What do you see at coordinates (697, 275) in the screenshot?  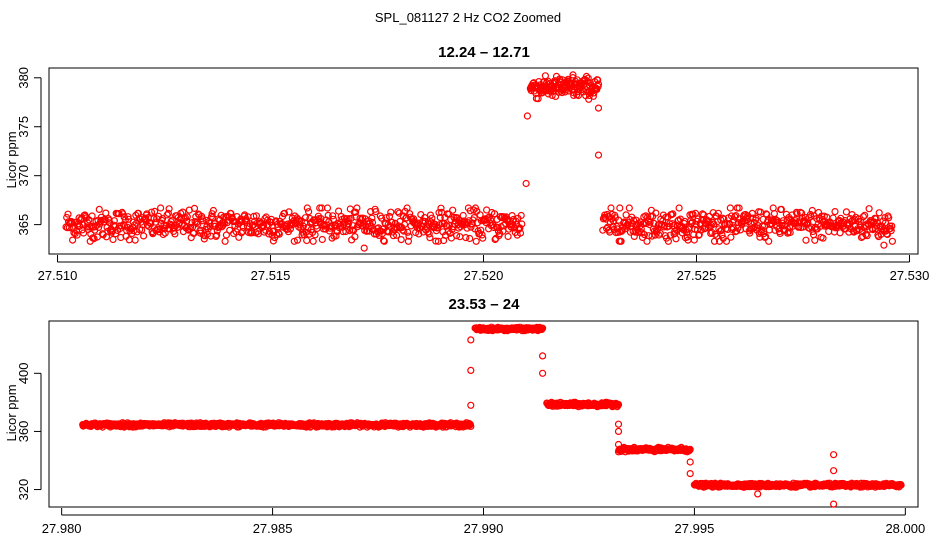 I see `x-tick-label: 27.525` at bounding box center [697, 275].